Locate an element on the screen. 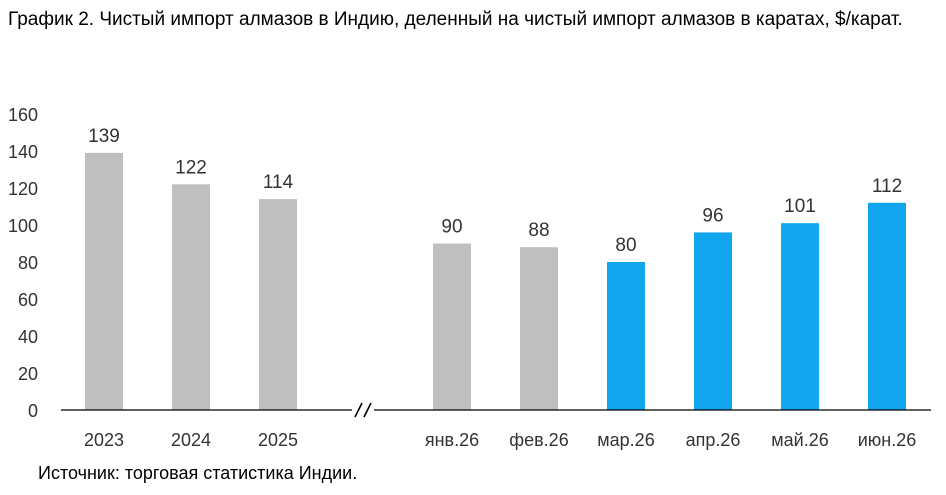  x-tick-label: 2023 is located at coordinates (104, 440).